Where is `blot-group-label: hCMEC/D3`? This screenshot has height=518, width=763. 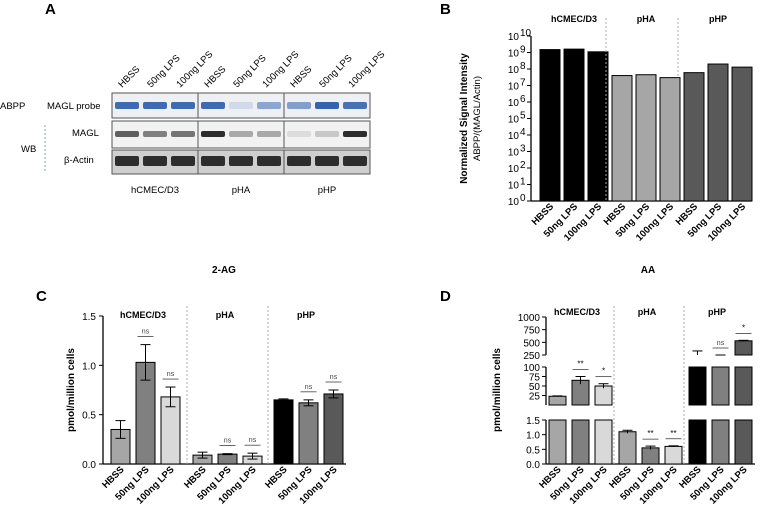
blot-group-label: hCMEC/D3 is located at coordinates (155, 190).